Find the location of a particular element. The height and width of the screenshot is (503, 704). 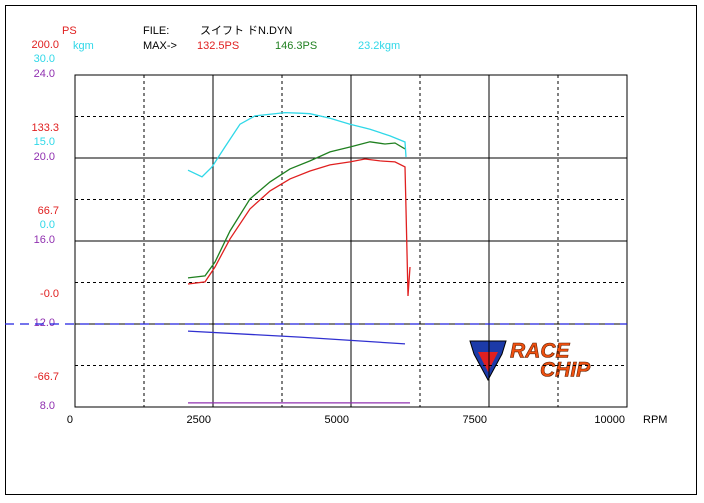

x-tick-label: 7500 is located at coordinates (475, 420).